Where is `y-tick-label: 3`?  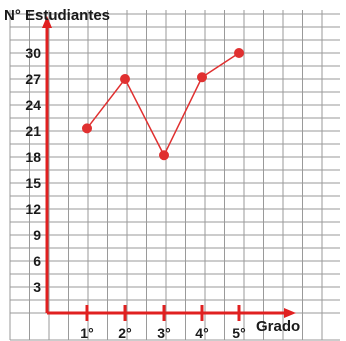
y-tick-label: 3 is located at coordinates (37, 287).